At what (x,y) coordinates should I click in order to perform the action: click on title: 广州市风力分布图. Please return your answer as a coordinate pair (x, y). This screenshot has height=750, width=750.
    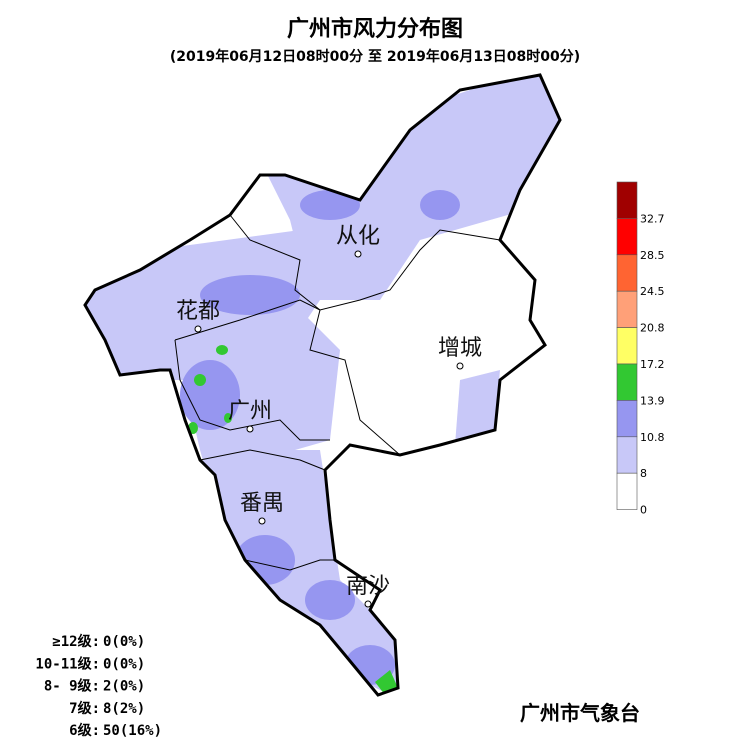
    Looking at the image, I should click on (375, 29).